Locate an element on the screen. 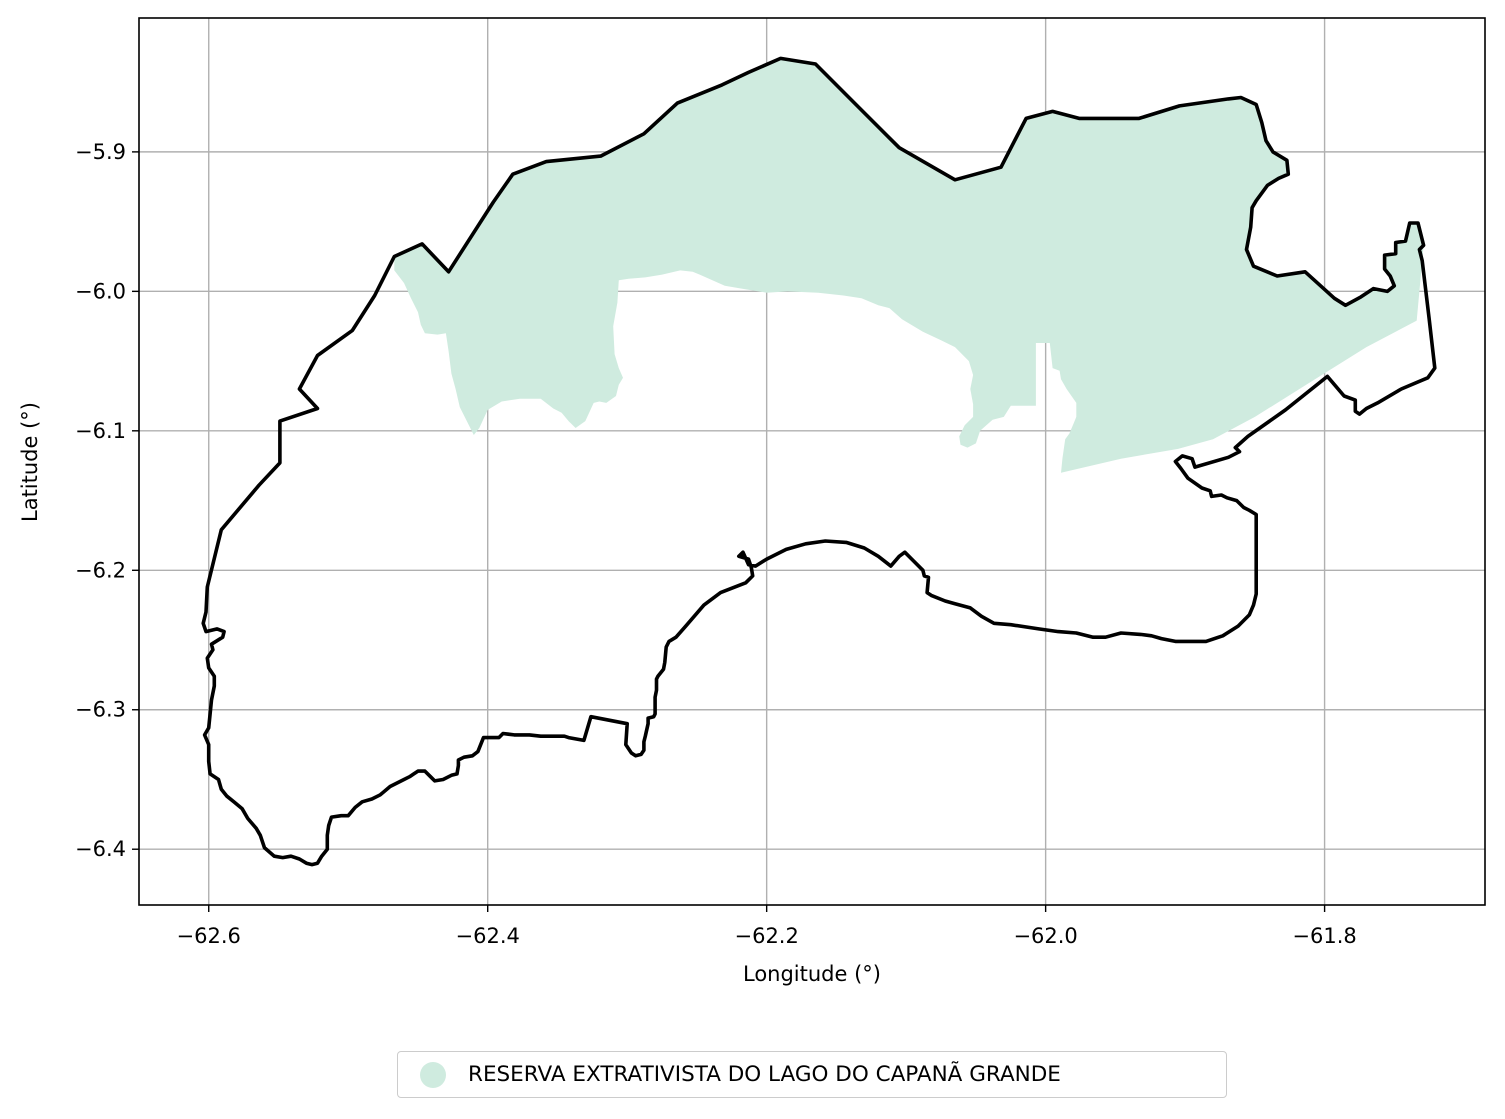  x-tick-label: −62.2 is located at coordinates (766, 936).